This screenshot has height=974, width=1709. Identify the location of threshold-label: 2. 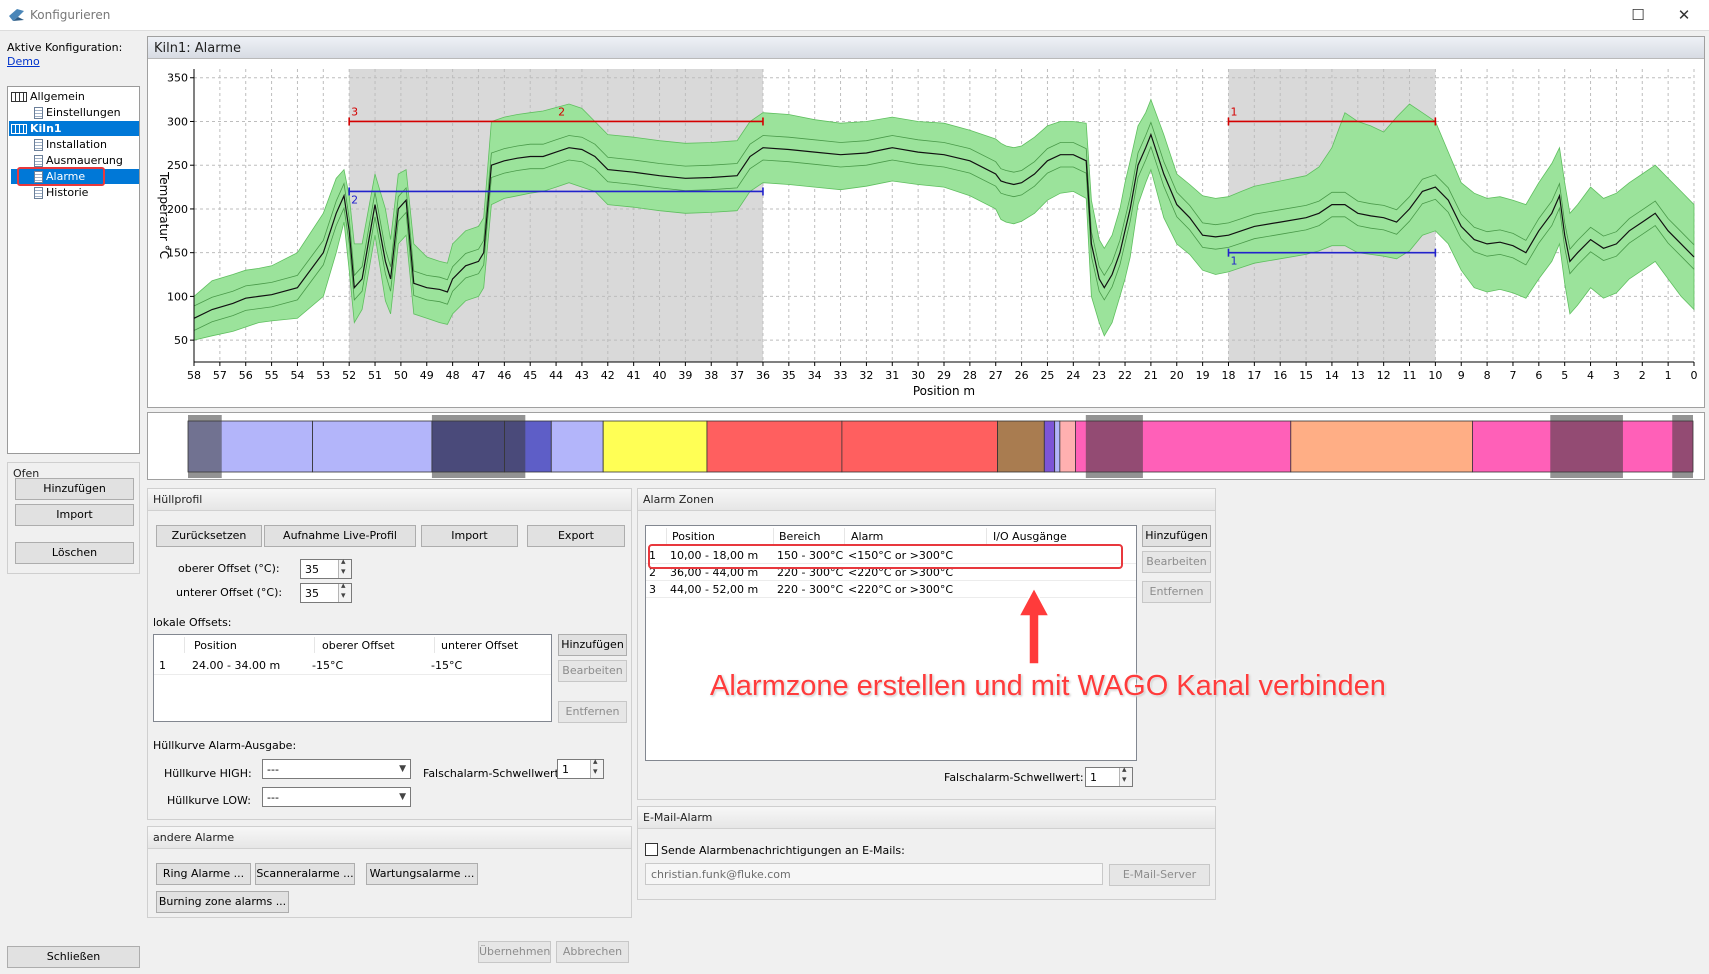
(354, 199).